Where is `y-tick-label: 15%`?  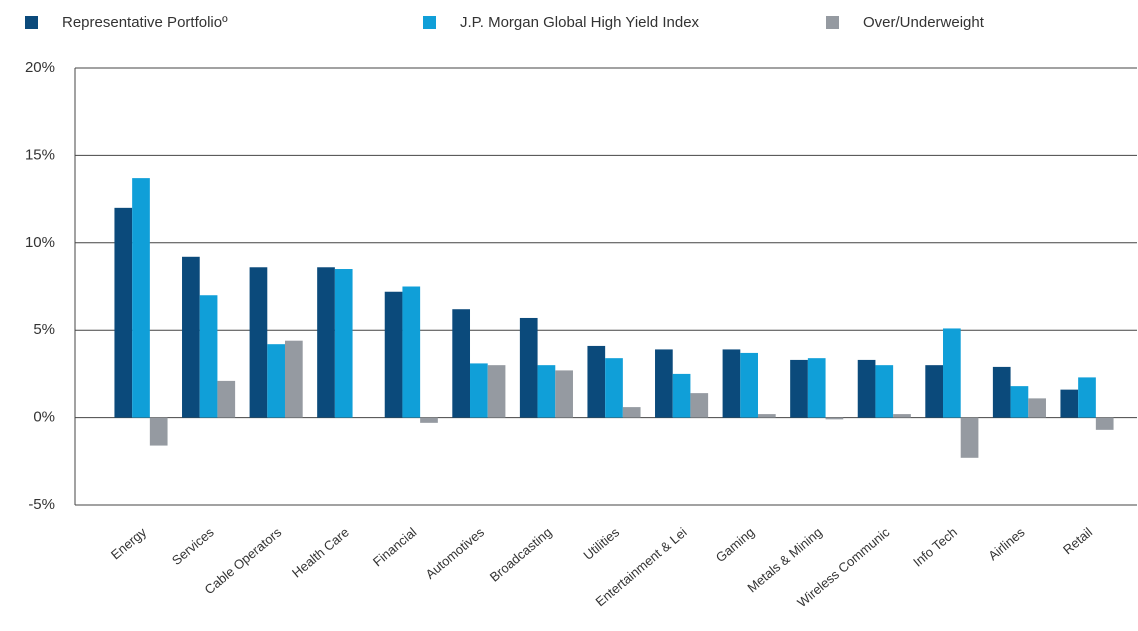 y-tick-label: 15% is located at coordinates (40, 154).